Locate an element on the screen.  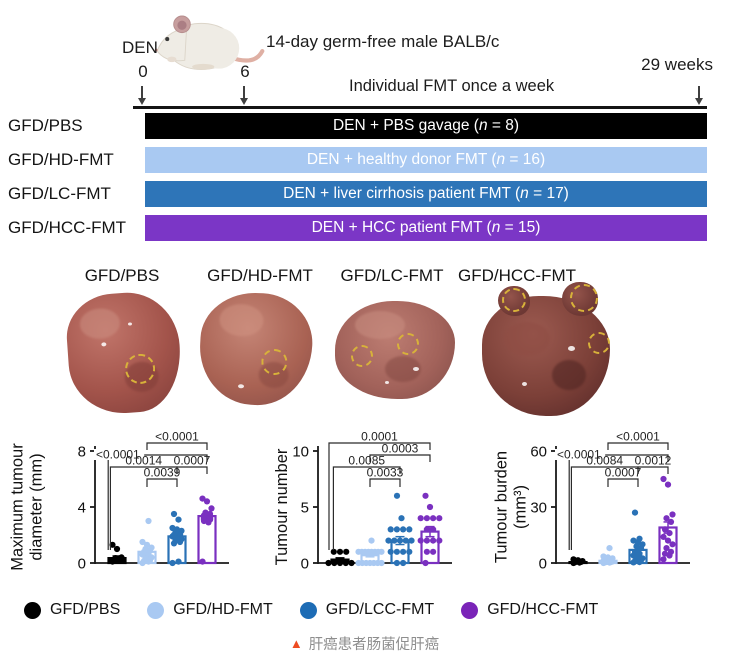
legend-item: GFD/LCC-FMT is located at coordinates (367, 610).